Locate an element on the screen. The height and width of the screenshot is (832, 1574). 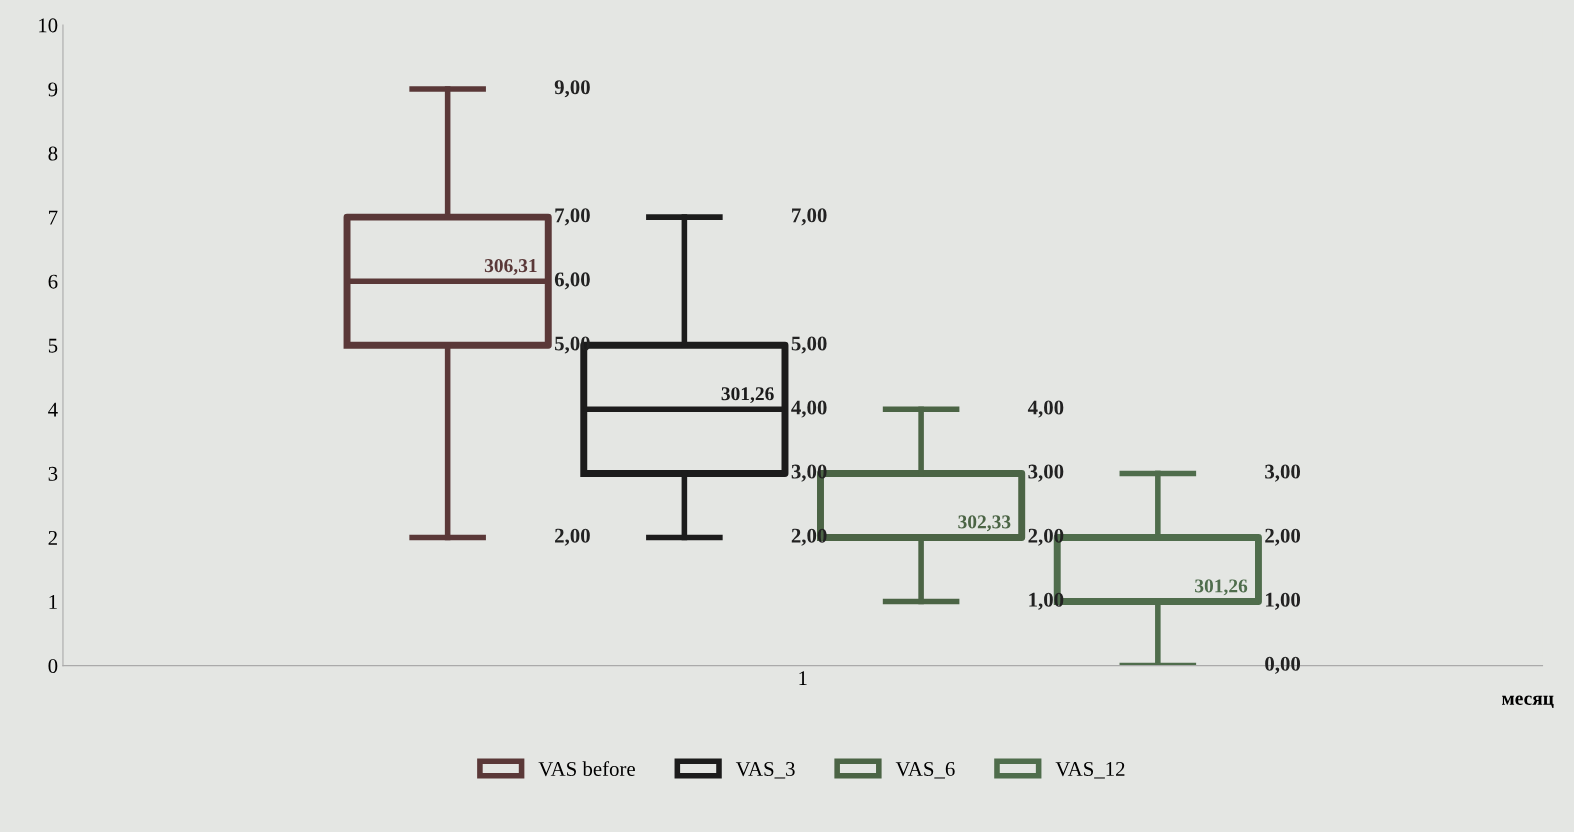
y-tick-label: 2 is located at coordinates (52, 537).